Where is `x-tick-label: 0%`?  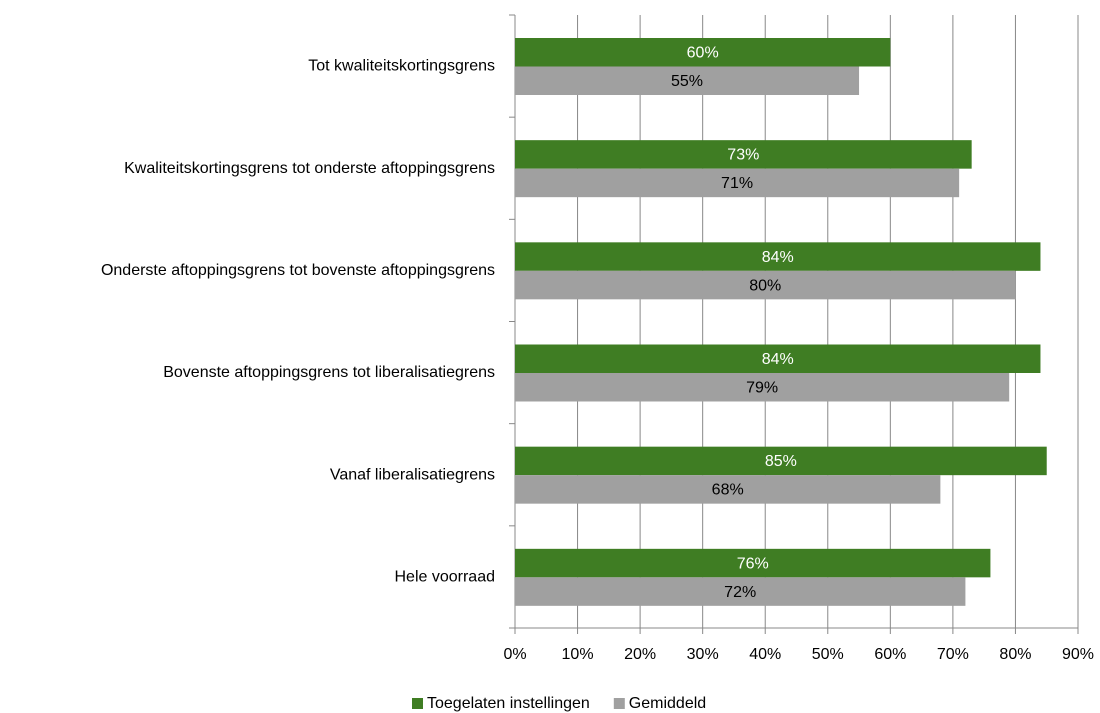
x-tick-label: 0% is located at coordinates (514, 654).